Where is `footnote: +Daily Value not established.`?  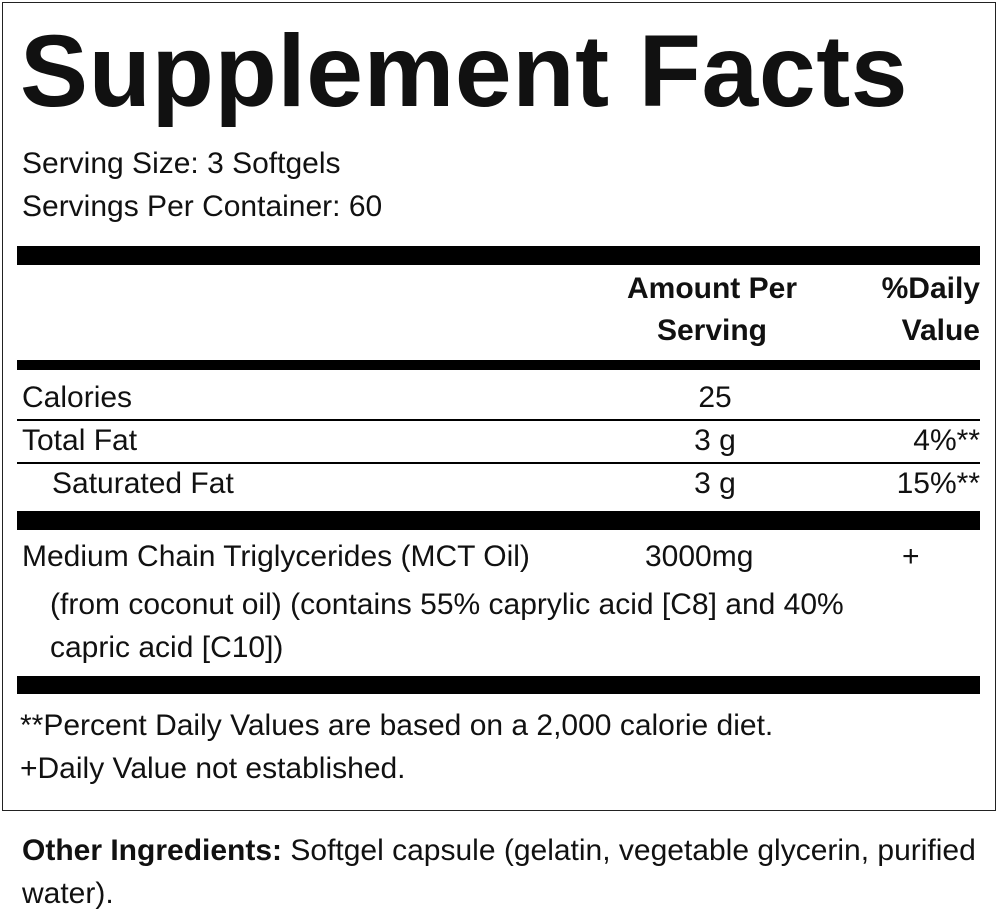
footnote: +Daily Value not established. is located at coordinates (213, 768).